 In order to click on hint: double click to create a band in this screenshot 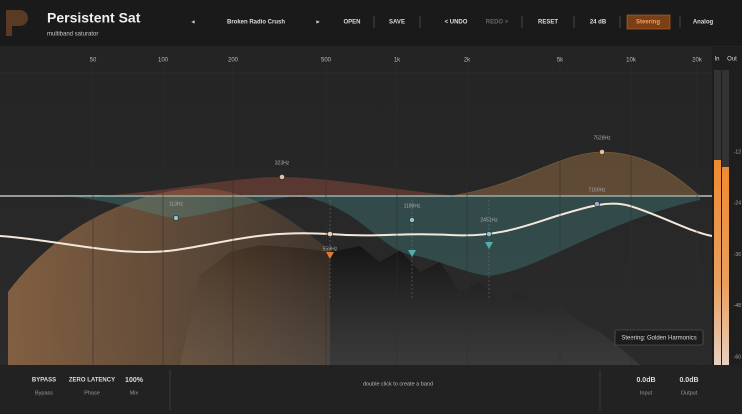, I will do `click(398, 384)`.